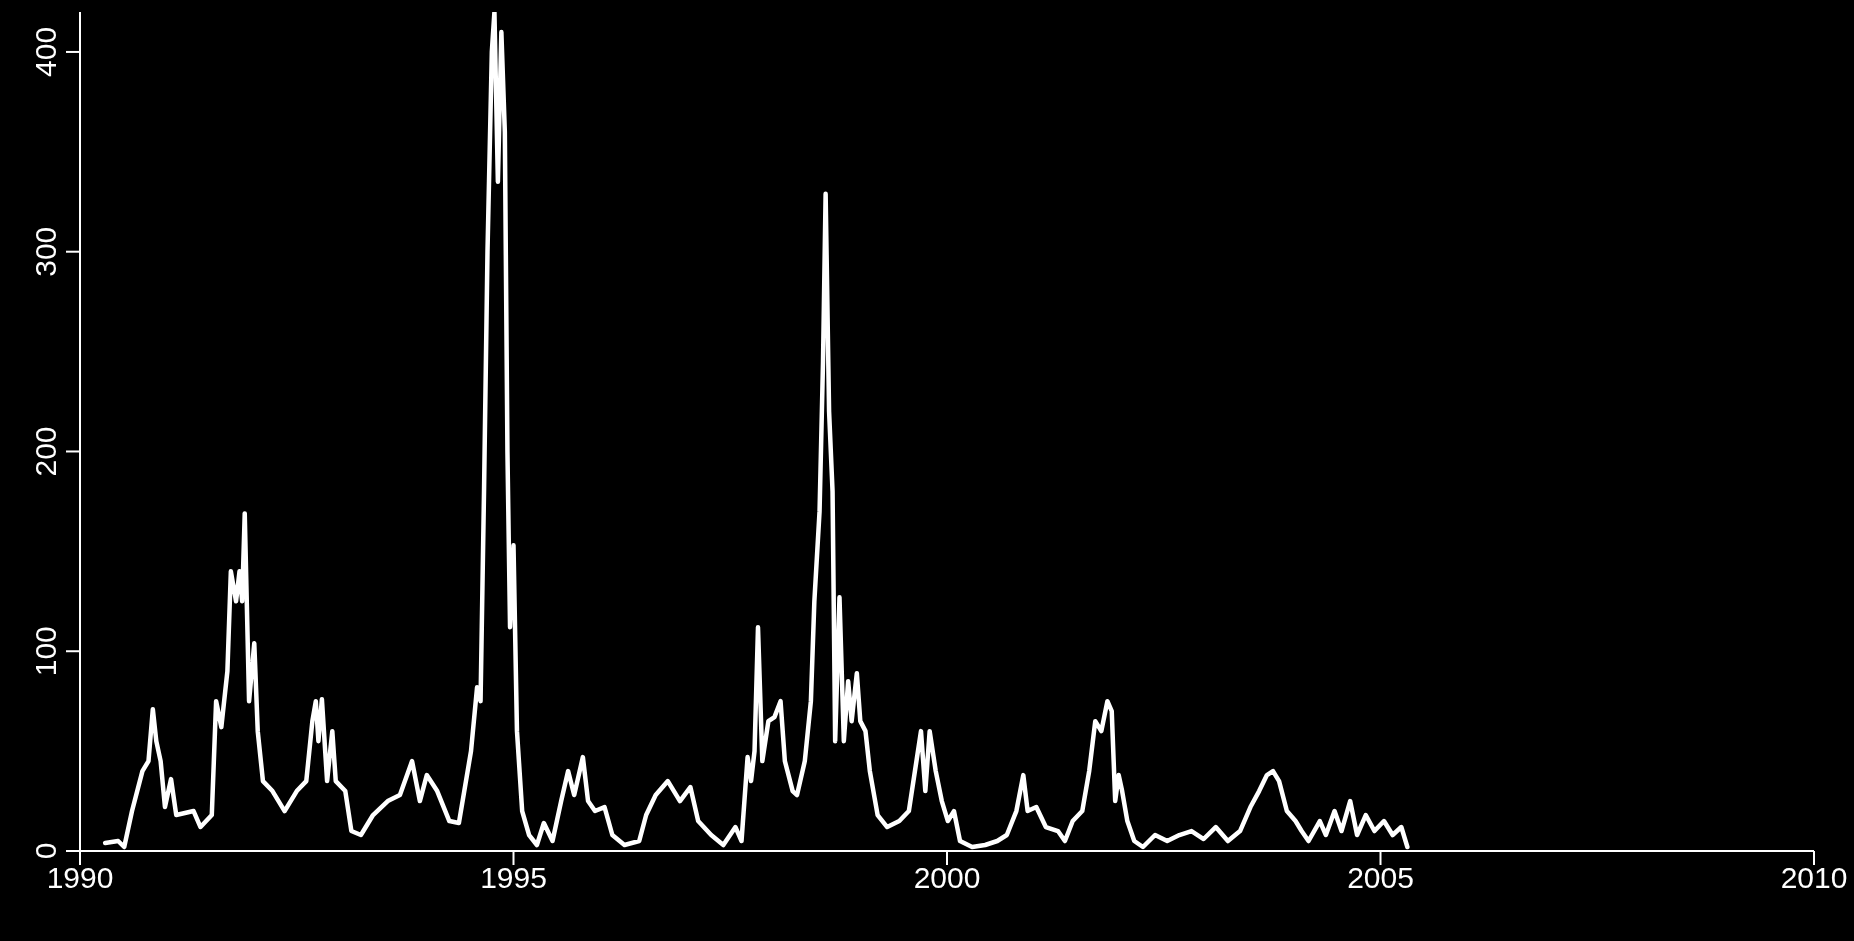 The width and height of the screenshot is (1854, 941). What do you see at coordinates (45, 251) in the screenshot?
I see `y-tick-label: 300` at bounding box center [45, 251].